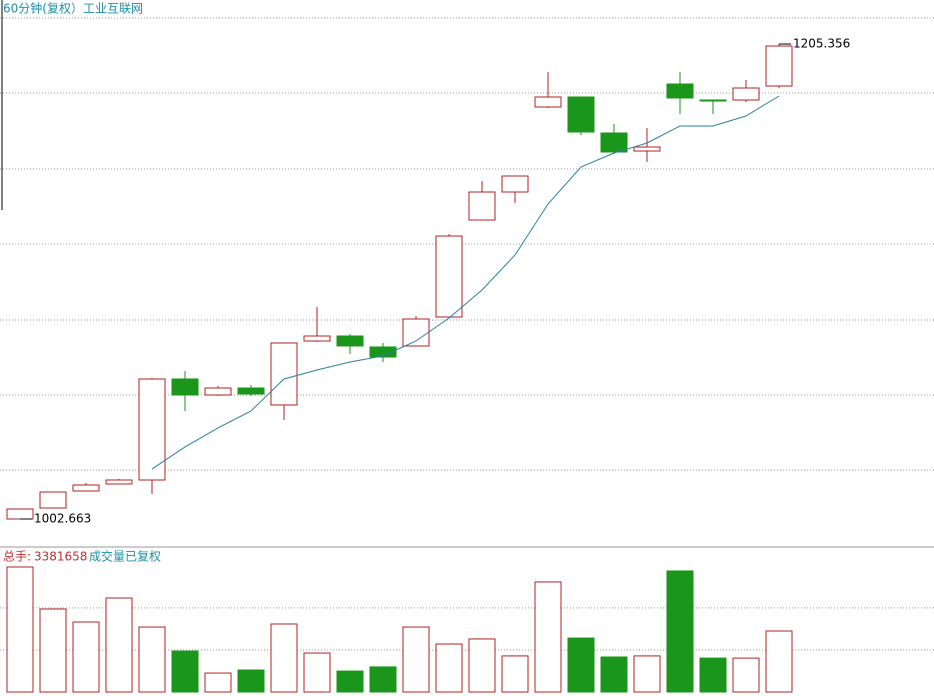  I want to click on volume-note: 成交量已复权, so click(125, 556).